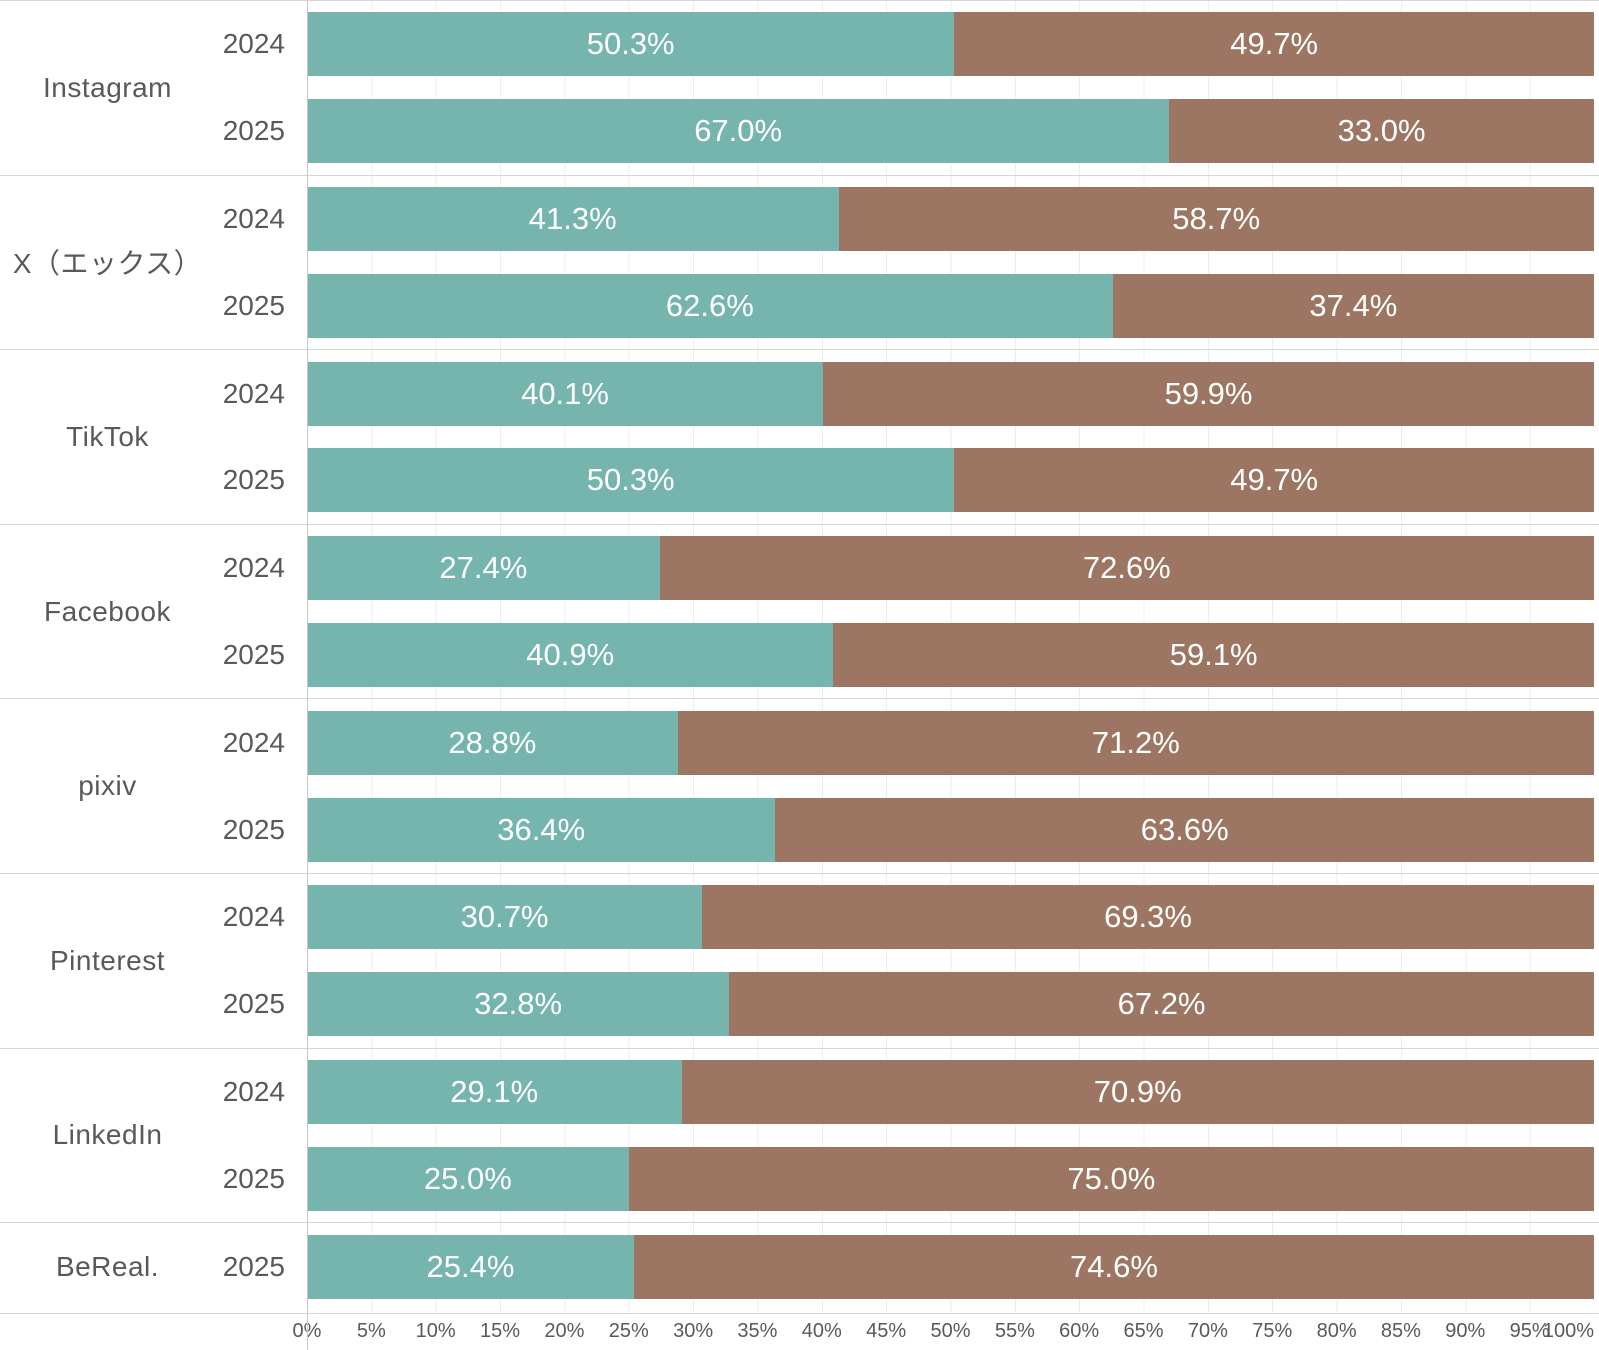 Image resolution: width=1599 pixels, height=1350 pixels. I want to click on bar-segment: 40.9%, so click(570, 654).